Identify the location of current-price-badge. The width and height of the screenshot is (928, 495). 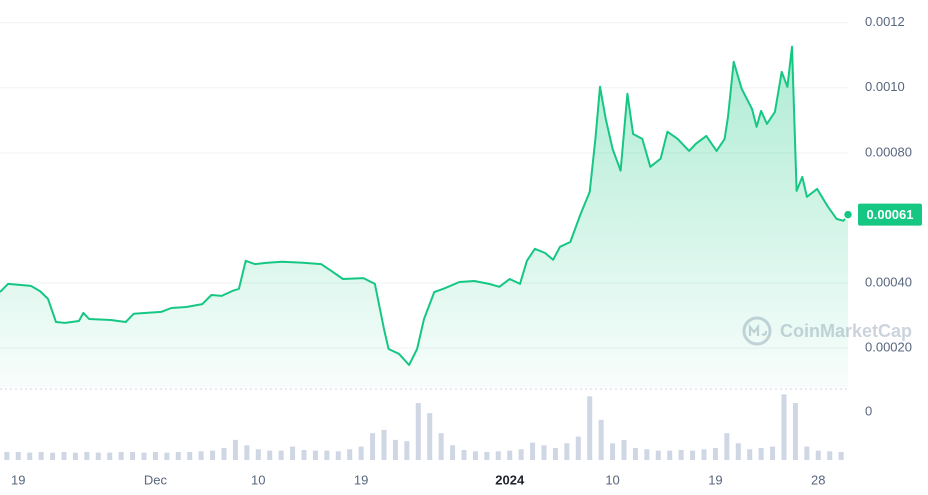
(890, 214).